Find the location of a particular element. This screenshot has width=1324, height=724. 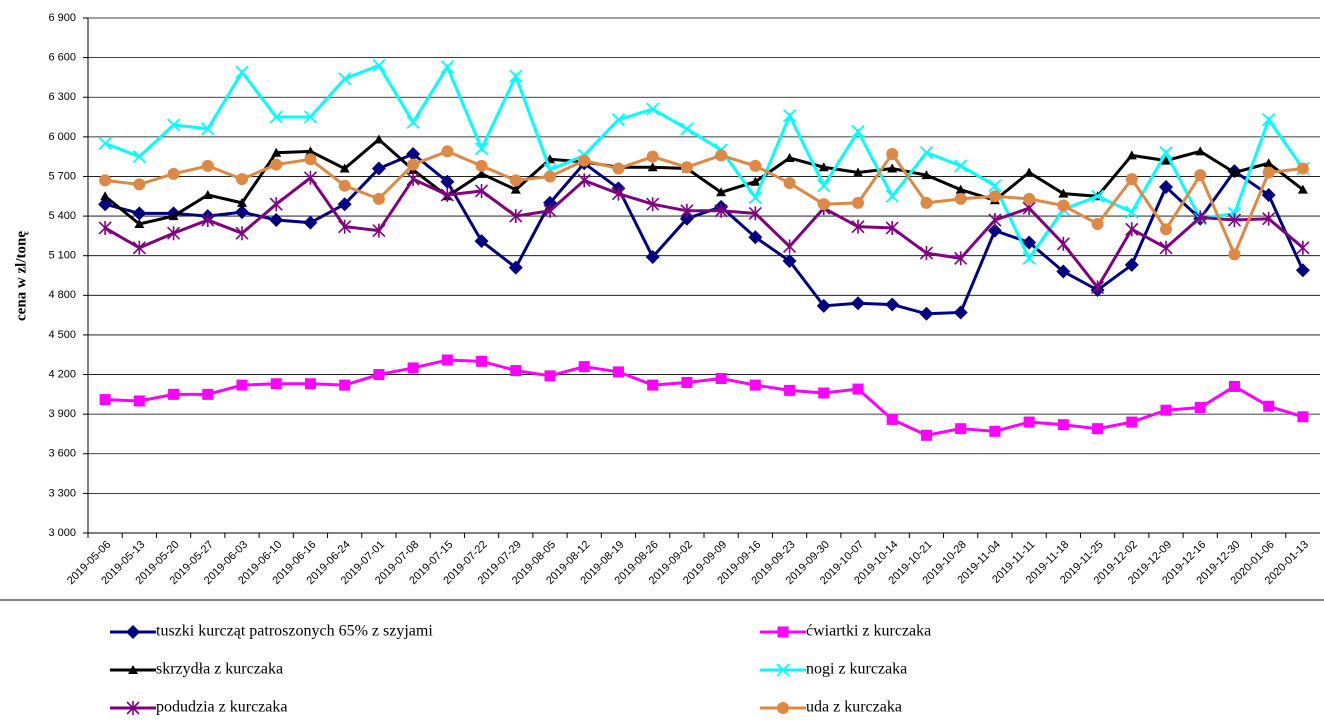

y-tick-label: 5 400 is located at coordinates (62, 216).